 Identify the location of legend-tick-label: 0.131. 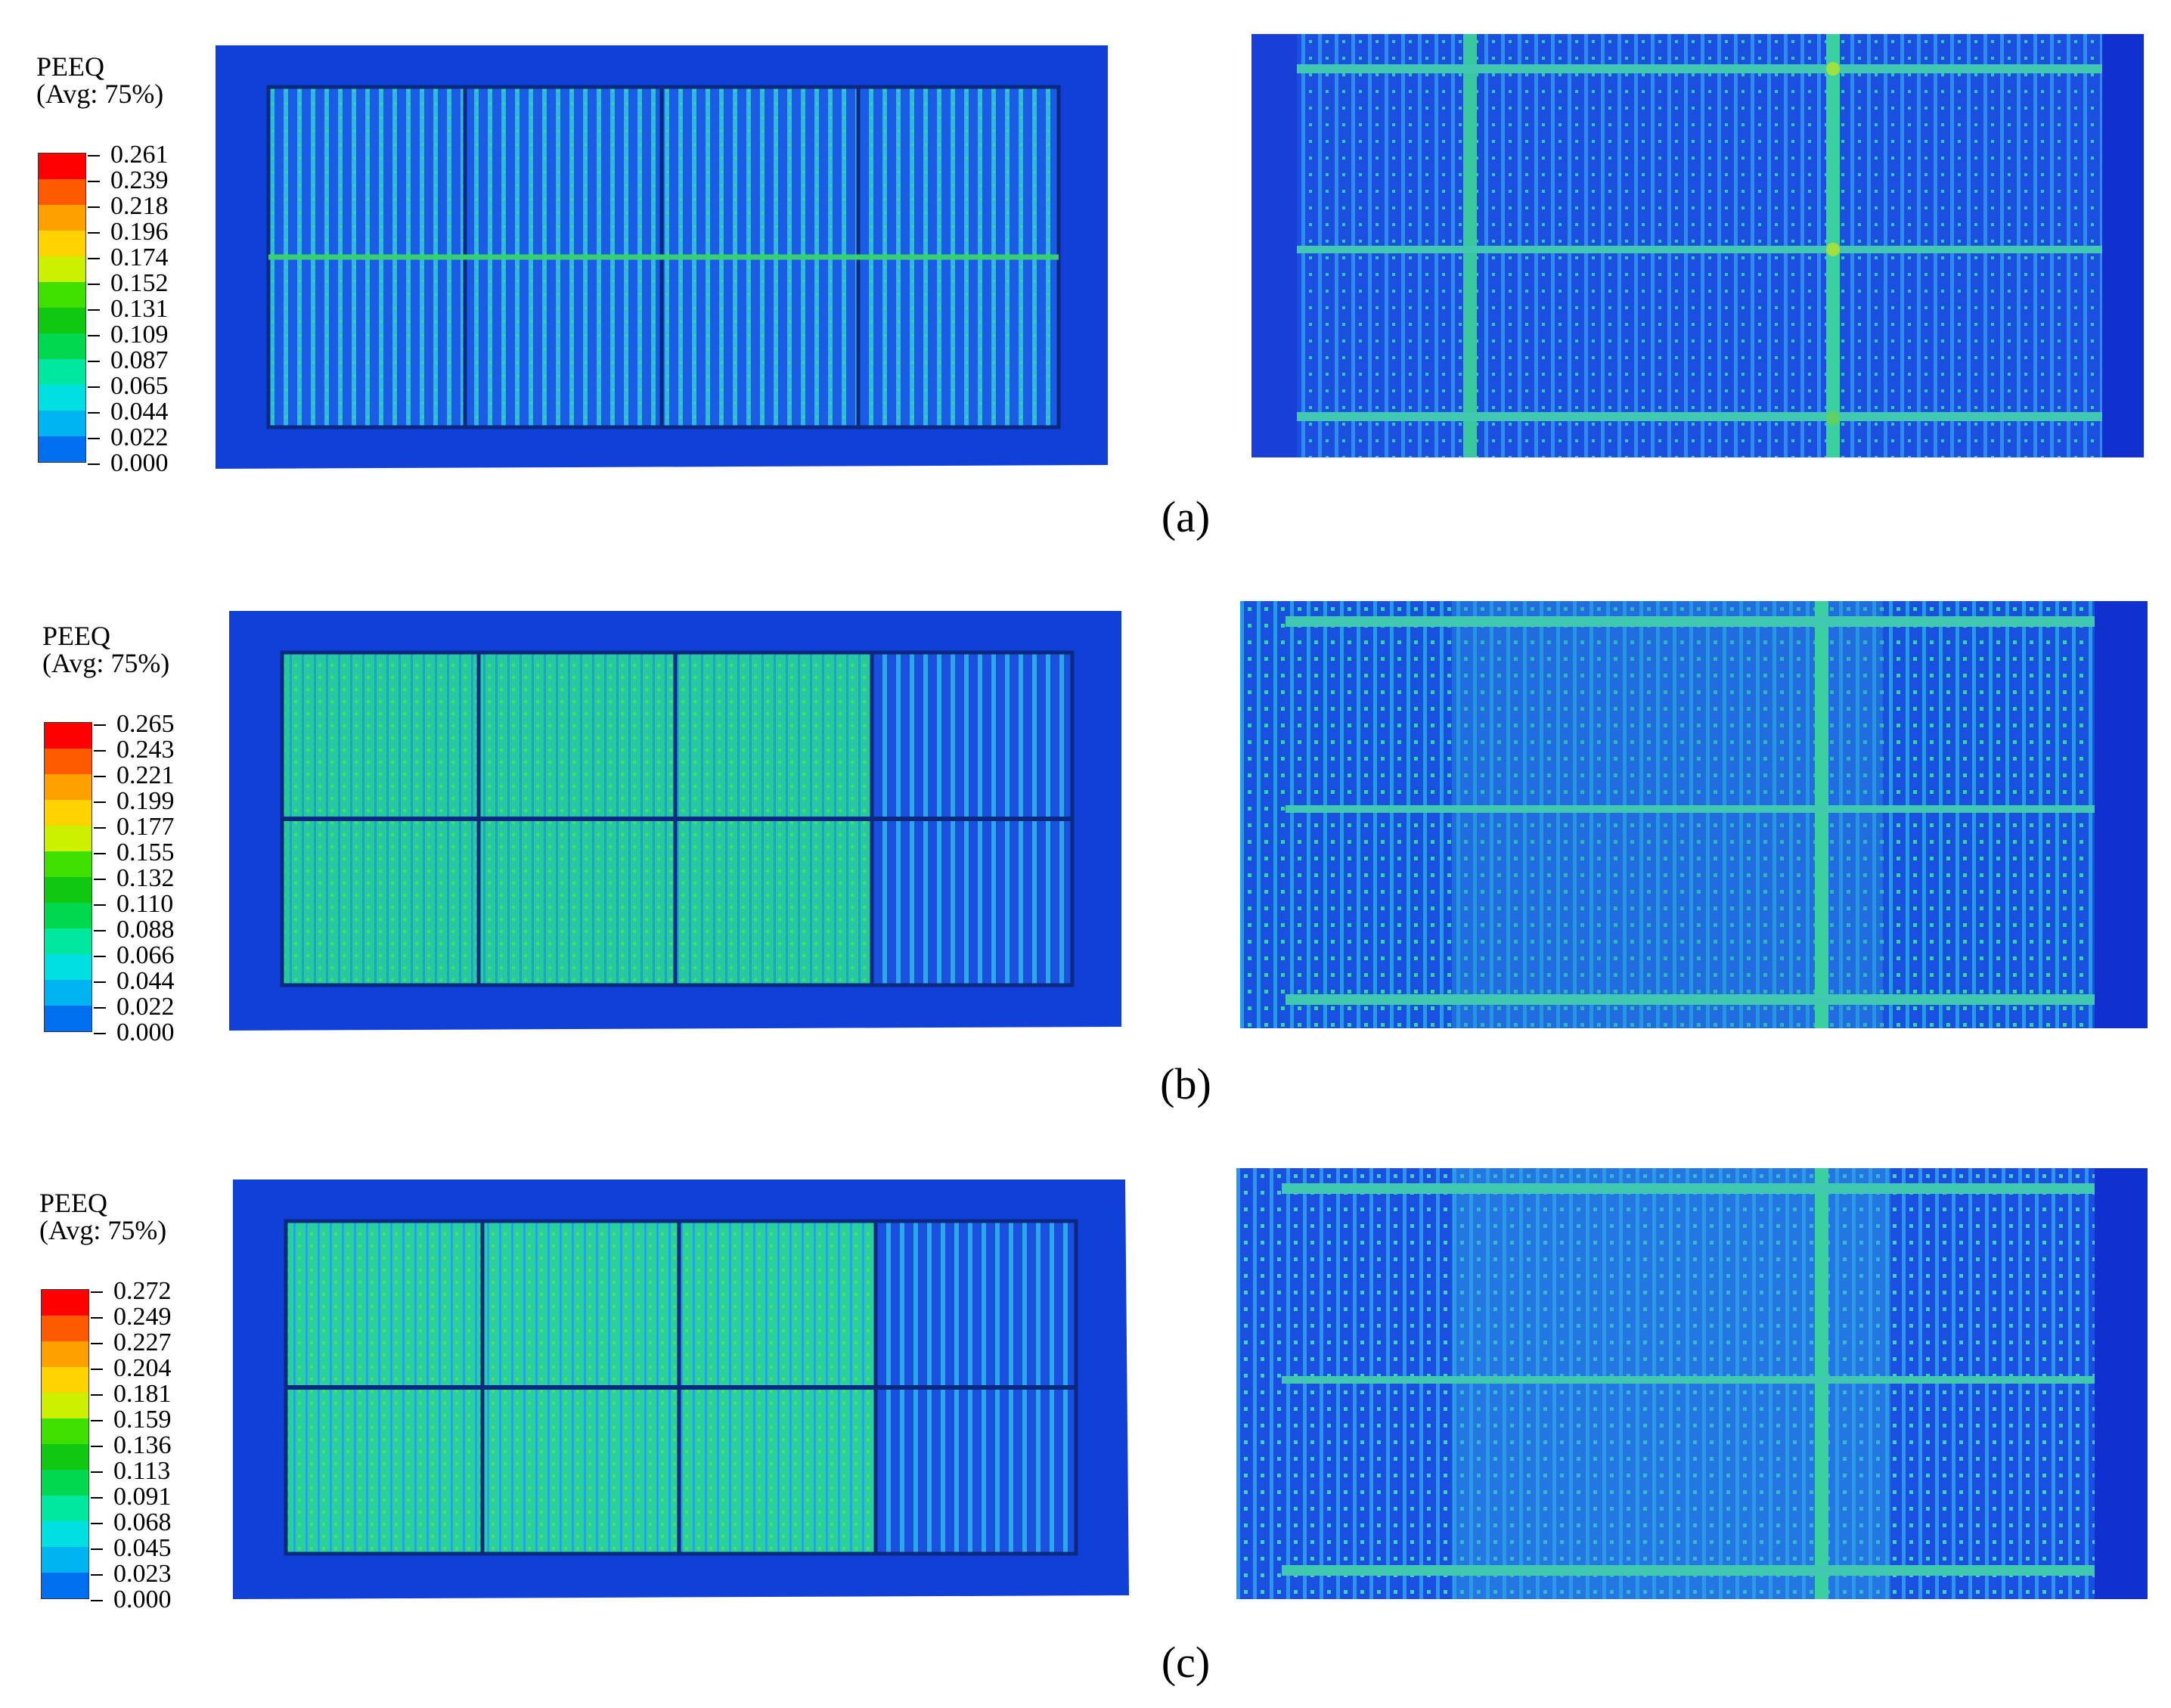
(128, 309).